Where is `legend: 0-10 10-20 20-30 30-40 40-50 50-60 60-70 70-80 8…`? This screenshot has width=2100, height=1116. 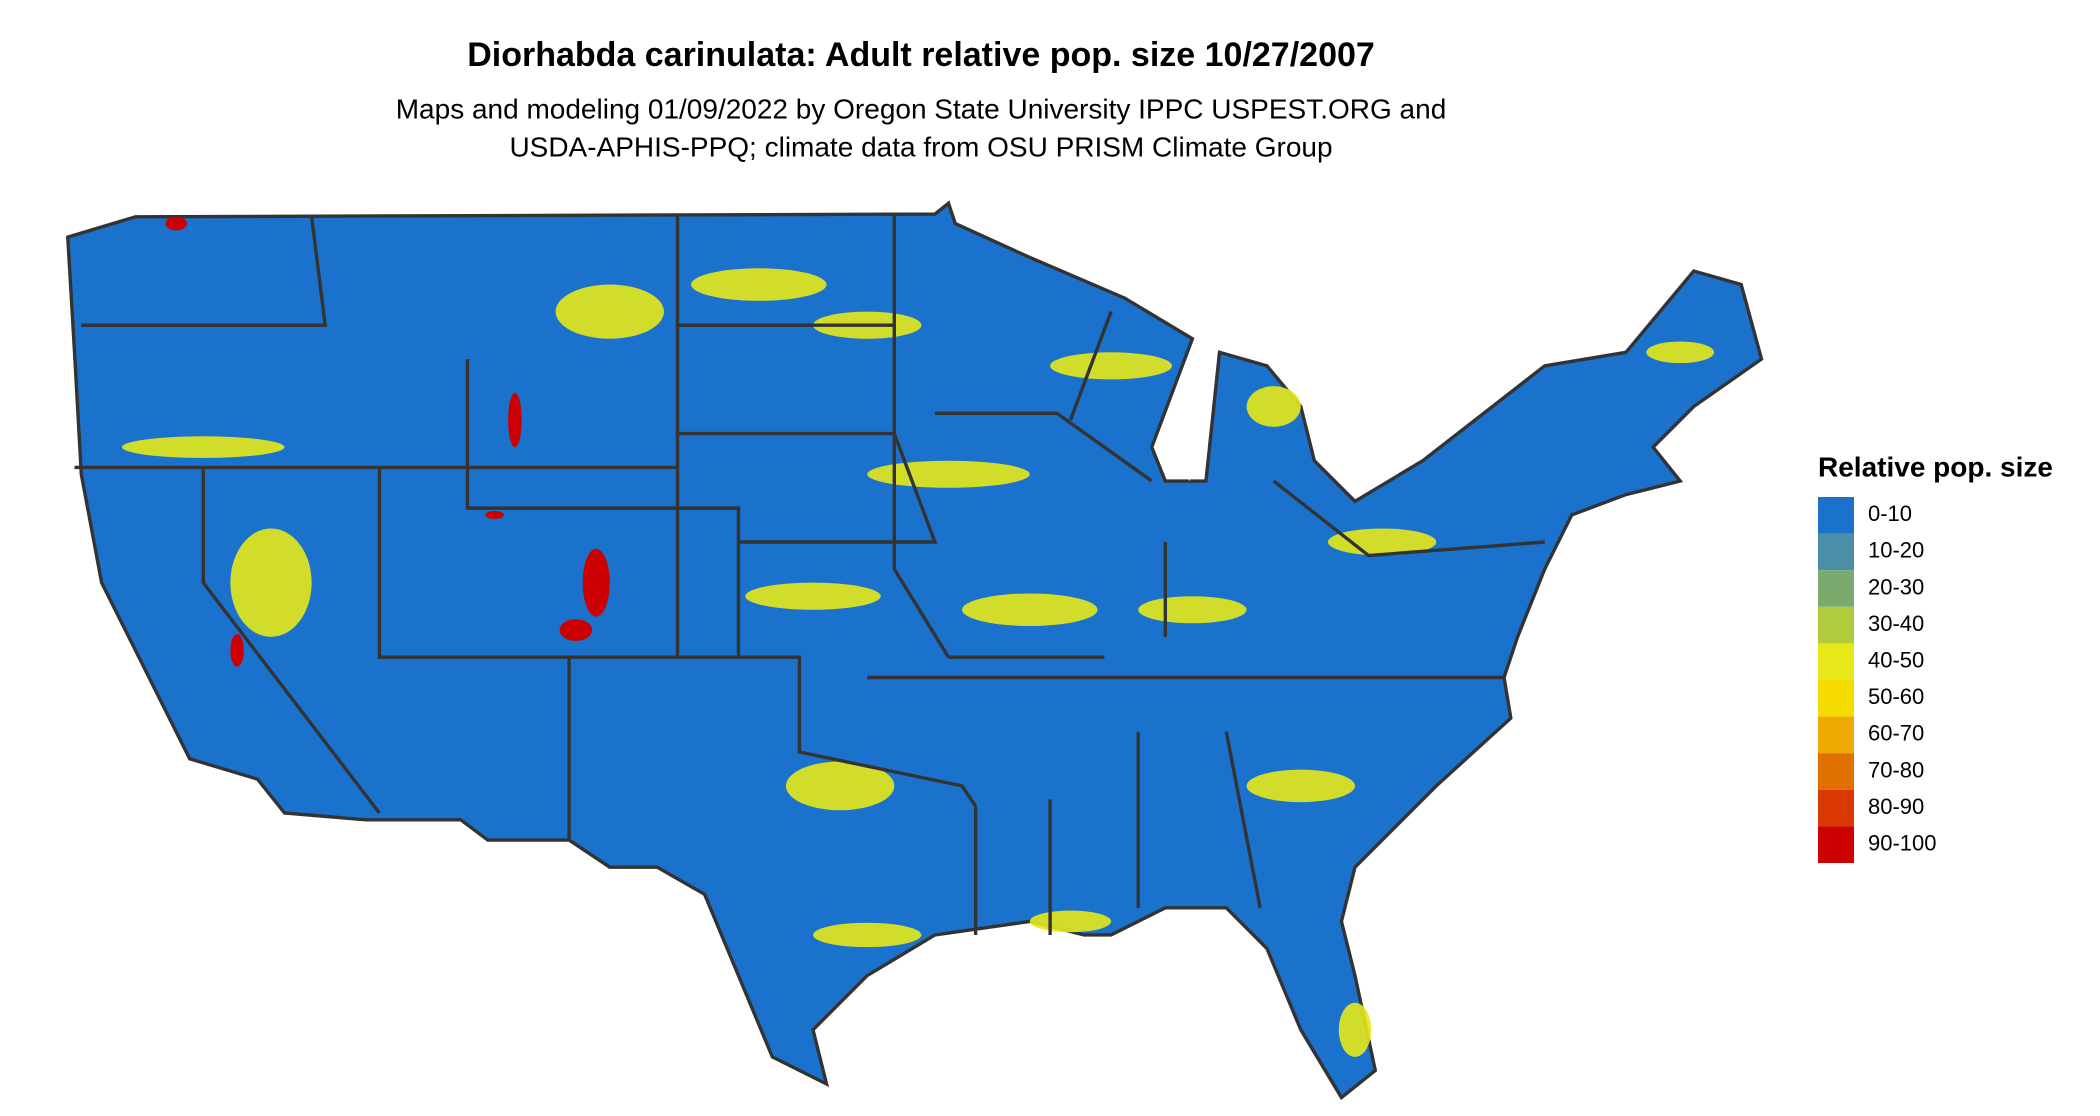
legend: 0-10 10-20 20-30 30-40 40-50 50-60 60-70 70-80 8… is located at coordinates (1877, 680).